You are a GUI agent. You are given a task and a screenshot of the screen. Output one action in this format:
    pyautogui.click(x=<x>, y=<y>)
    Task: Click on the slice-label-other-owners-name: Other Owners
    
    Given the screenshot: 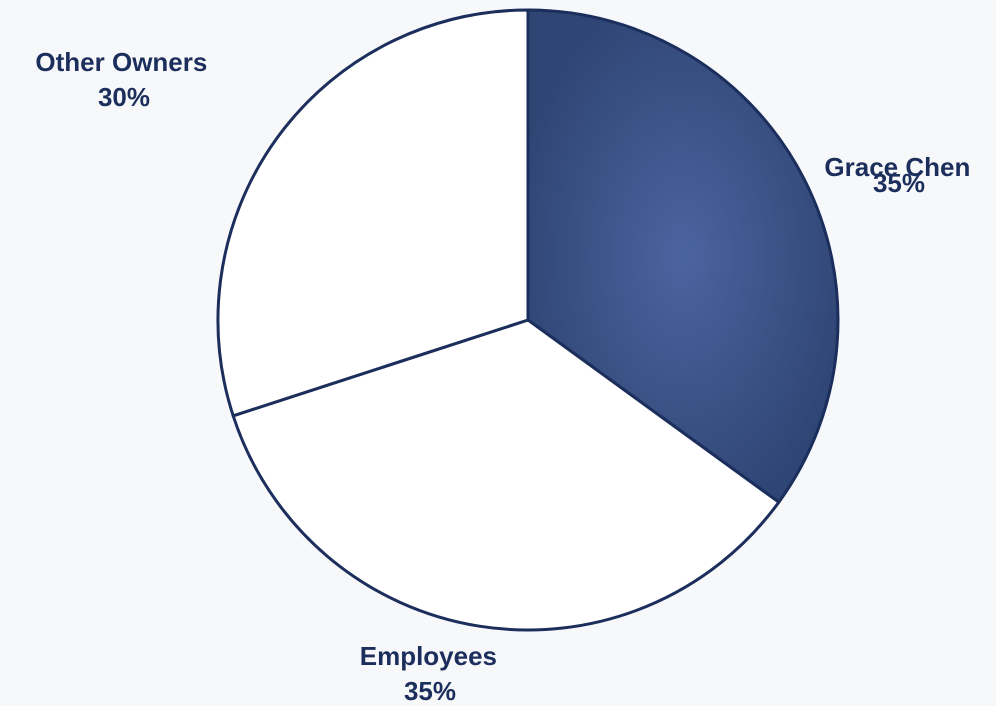 What is the action you would take?
    pyautogui.click(x=121, y=62)
    